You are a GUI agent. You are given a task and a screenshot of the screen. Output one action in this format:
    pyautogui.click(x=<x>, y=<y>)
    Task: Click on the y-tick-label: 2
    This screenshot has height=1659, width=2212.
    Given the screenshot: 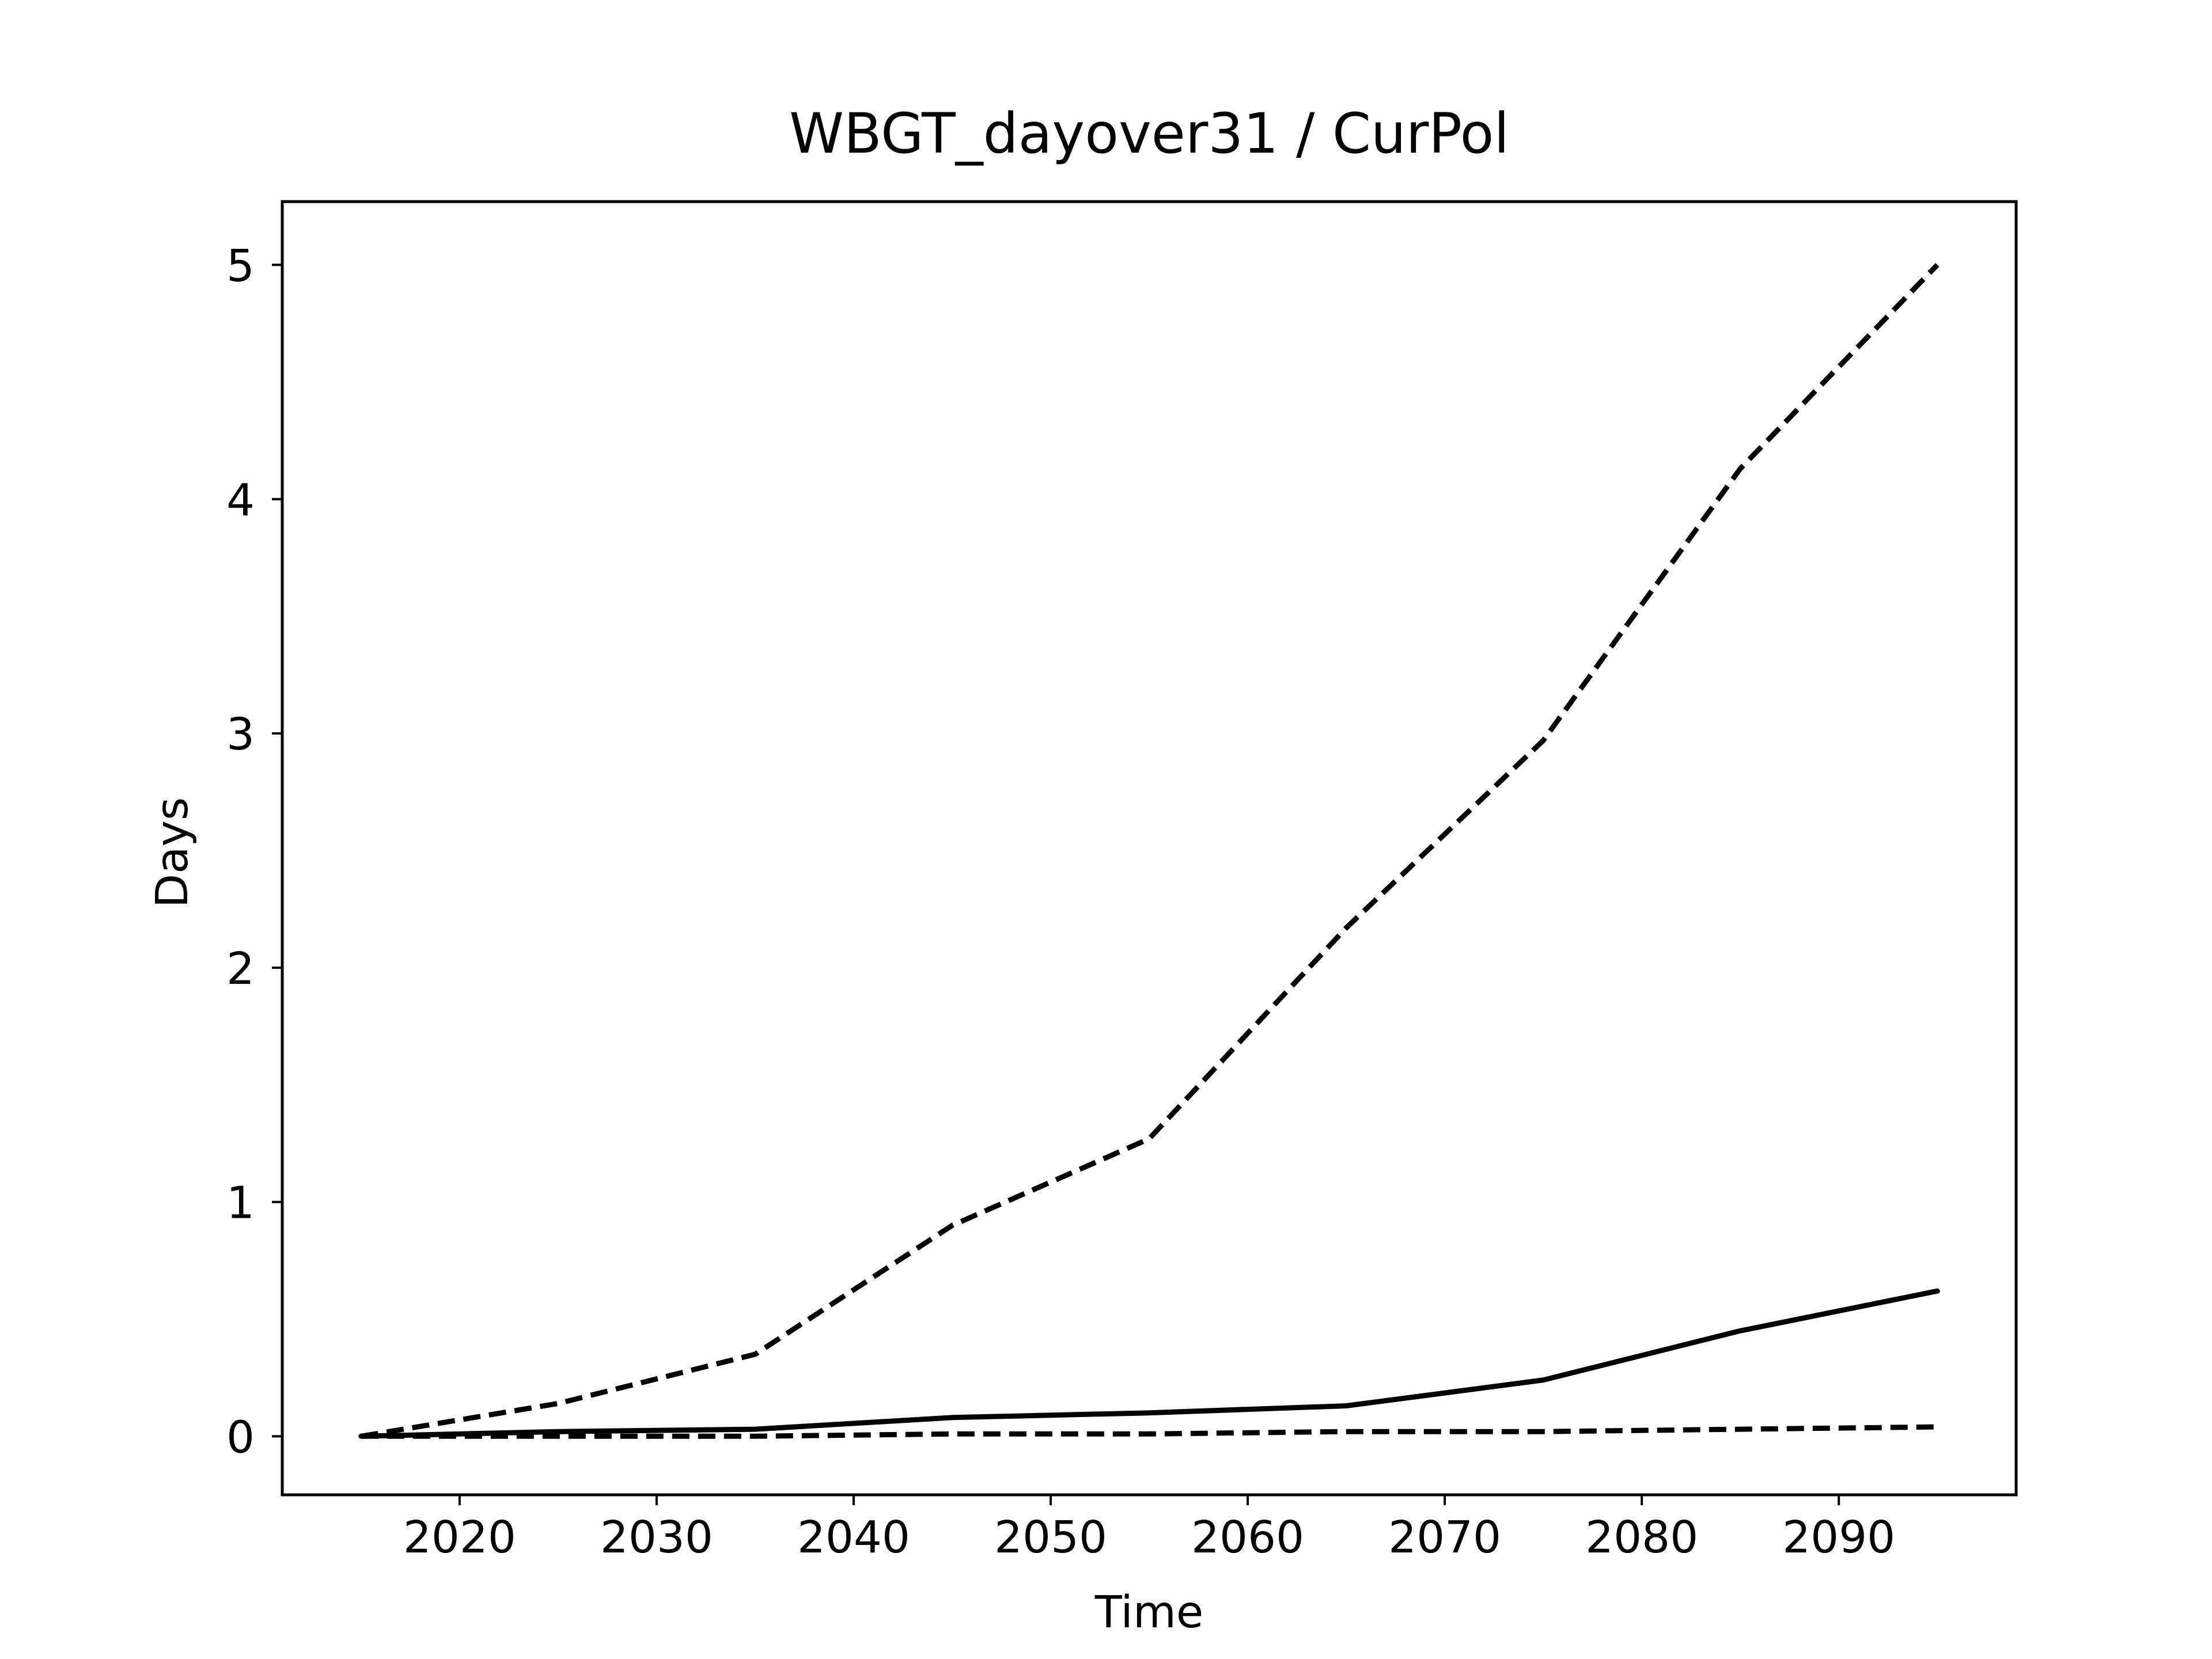 What is the action you would take?
    pyautogui.click(x=240, y=969)
    